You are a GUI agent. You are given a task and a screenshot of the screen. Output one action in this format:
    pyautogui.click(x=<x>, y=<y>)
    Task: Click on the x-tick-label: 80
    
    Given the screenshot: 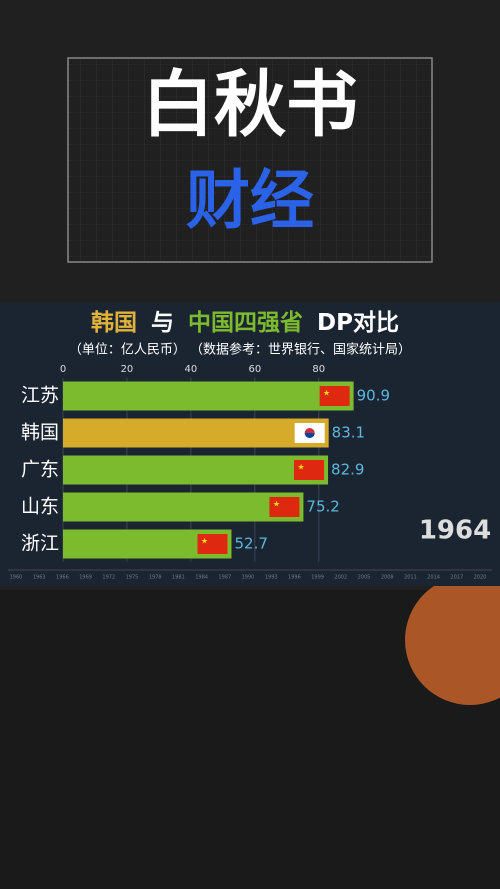 What is the action you would take?
    pyautogui.click(x=318, y=369)
    